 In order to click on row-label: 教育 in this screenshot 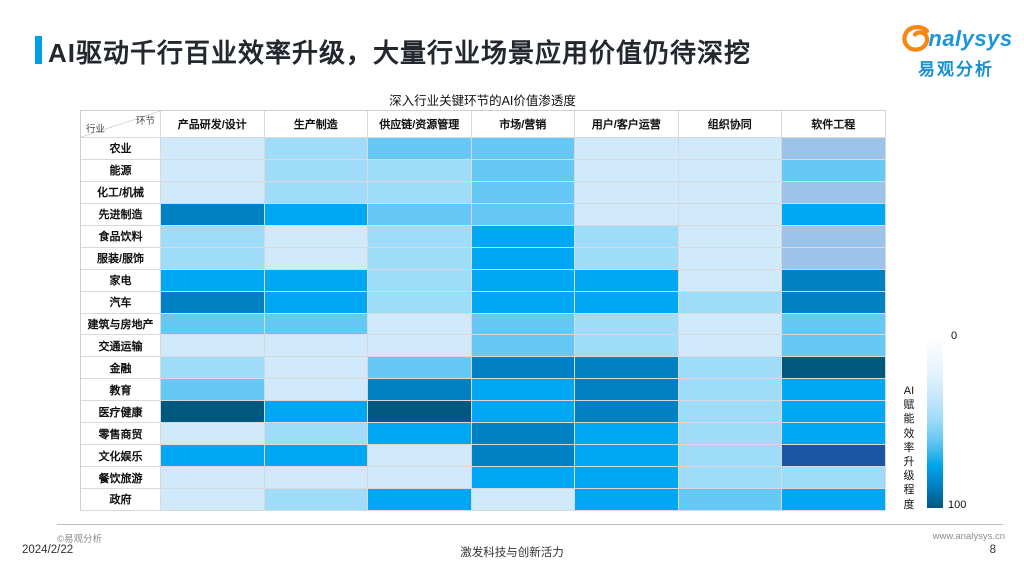, I will do `click(121, 390)`.